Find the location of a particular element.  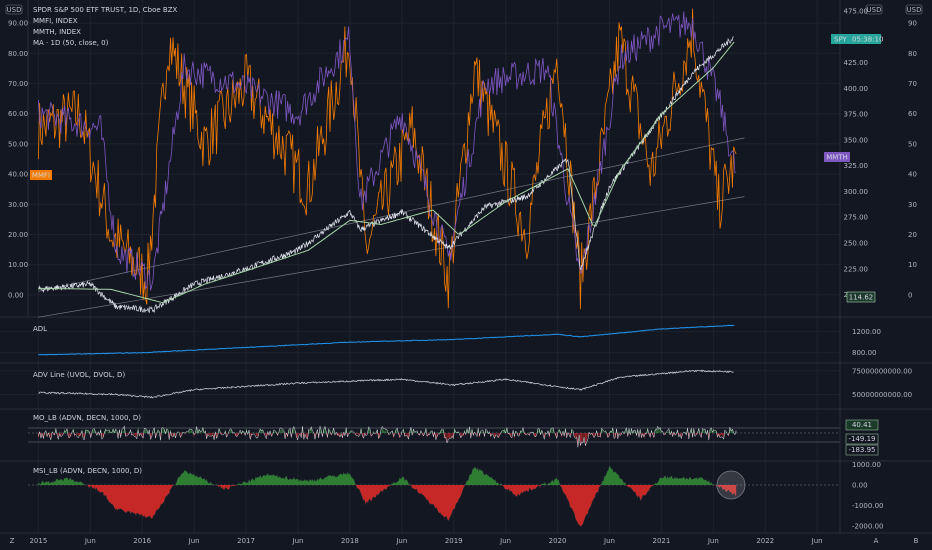

right-price-tick: 400.00 is located at coordinates (856, 89).